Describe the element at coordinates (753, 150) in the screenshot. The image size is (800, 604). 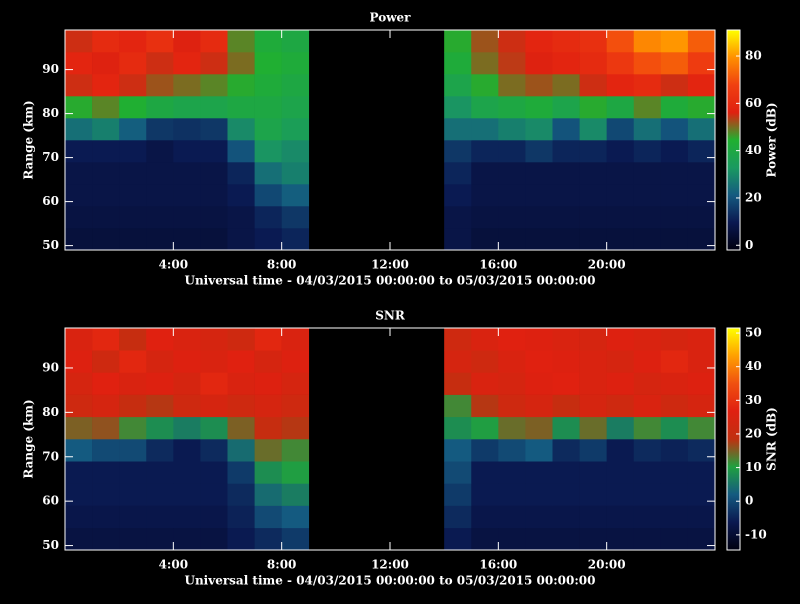
I see `colorbar-tick-label: 40` at that location.